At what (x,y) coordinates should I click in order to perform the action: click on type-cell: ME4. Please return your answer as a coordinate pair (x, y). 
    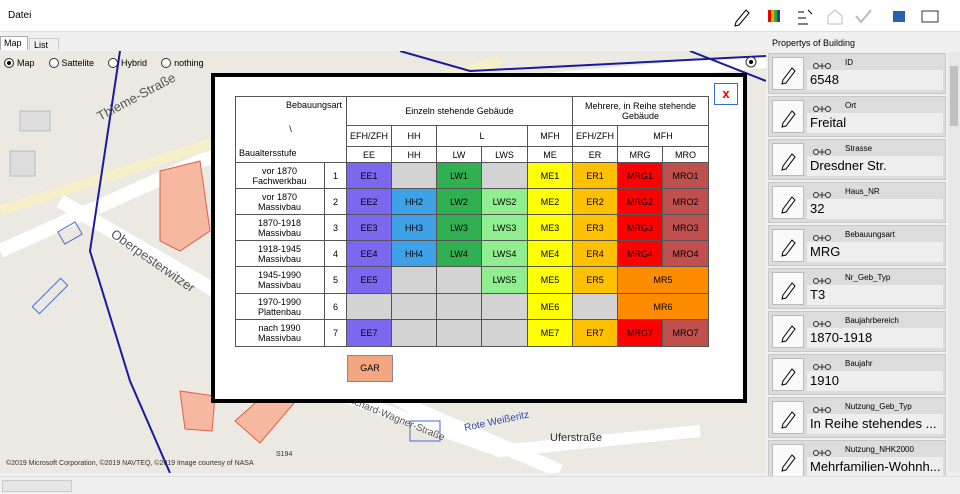
    Looking at the image, I should click on (550, 254).